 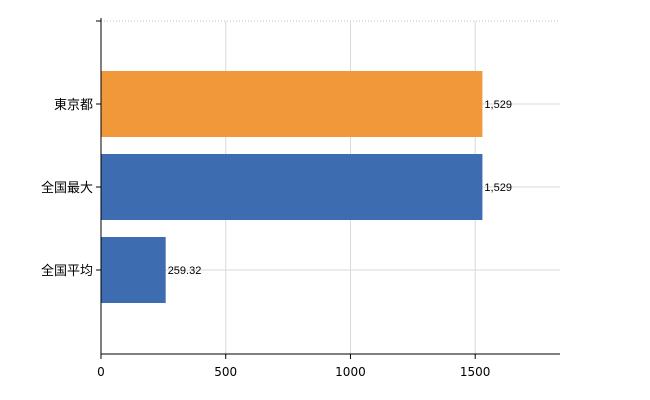 What do you see at coordinates (67, 271) in the screenshot?
I see `category-label: 全国平均` at bounding box center [67, 271].